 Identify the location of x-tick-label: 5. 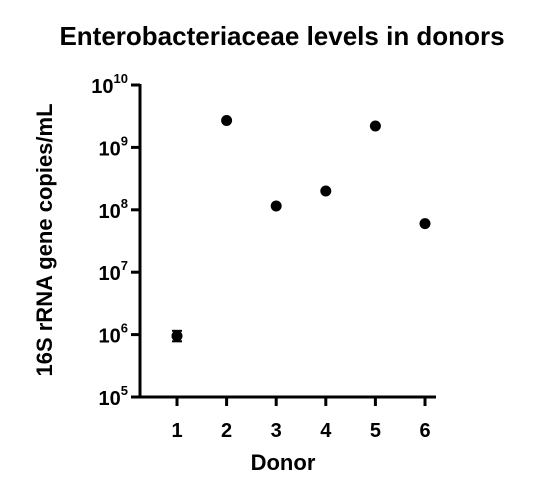
(375, 431).